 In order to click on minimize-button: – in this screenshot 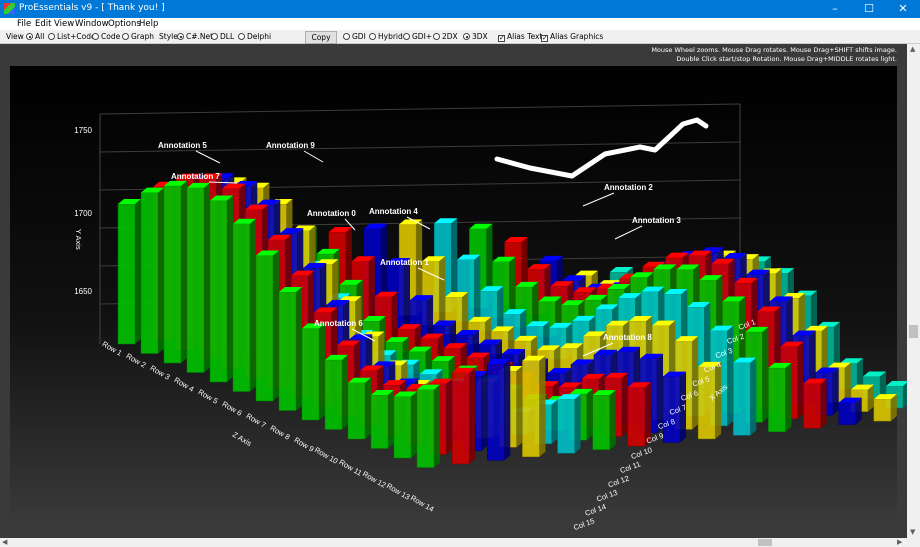, I will do `click(835, 8)`.